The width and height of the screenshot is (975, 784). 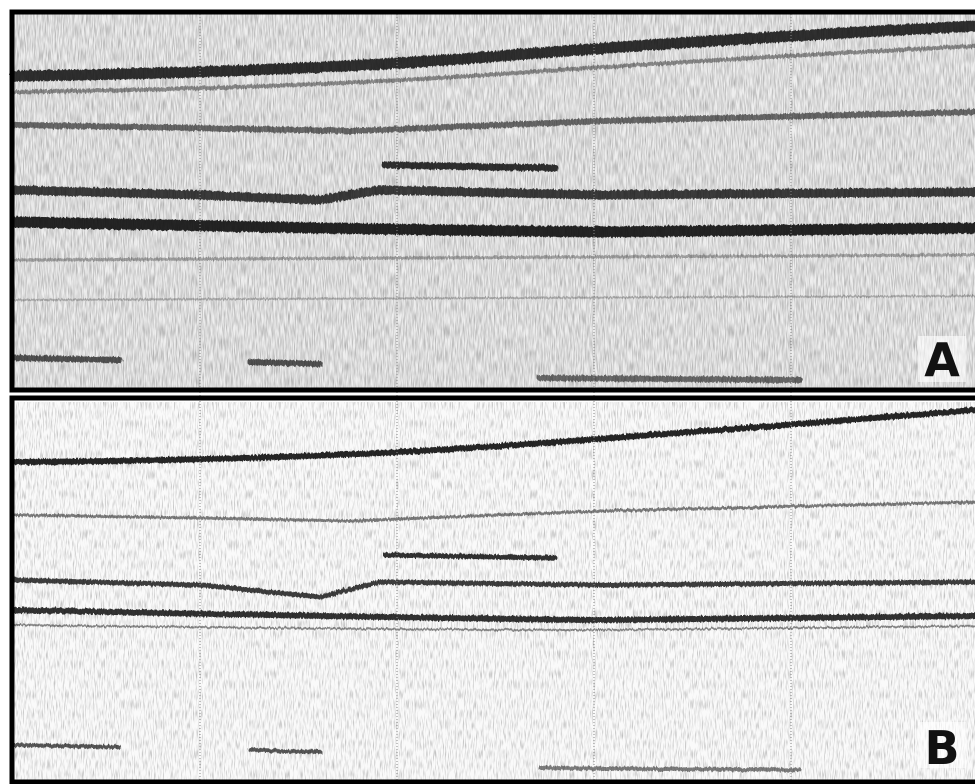 I want to click on panel-label: A, so click(x=942, y=360).